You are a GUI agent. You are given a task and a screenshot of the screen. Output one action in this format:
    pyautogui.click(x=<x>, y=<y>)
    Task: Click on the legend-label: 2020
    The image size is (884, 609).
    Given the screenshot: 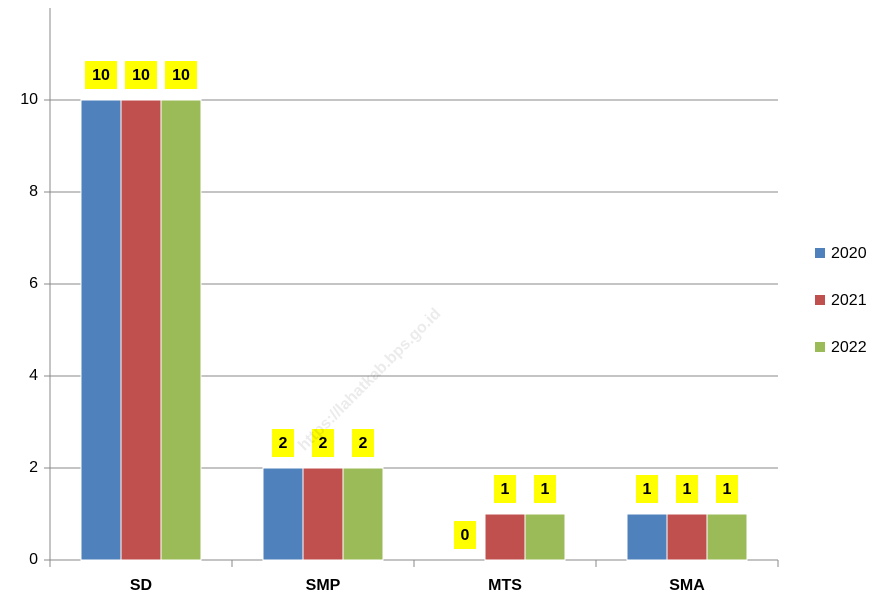 What is the action you would take?
    pyautogui.click(x=849, y=253)
    